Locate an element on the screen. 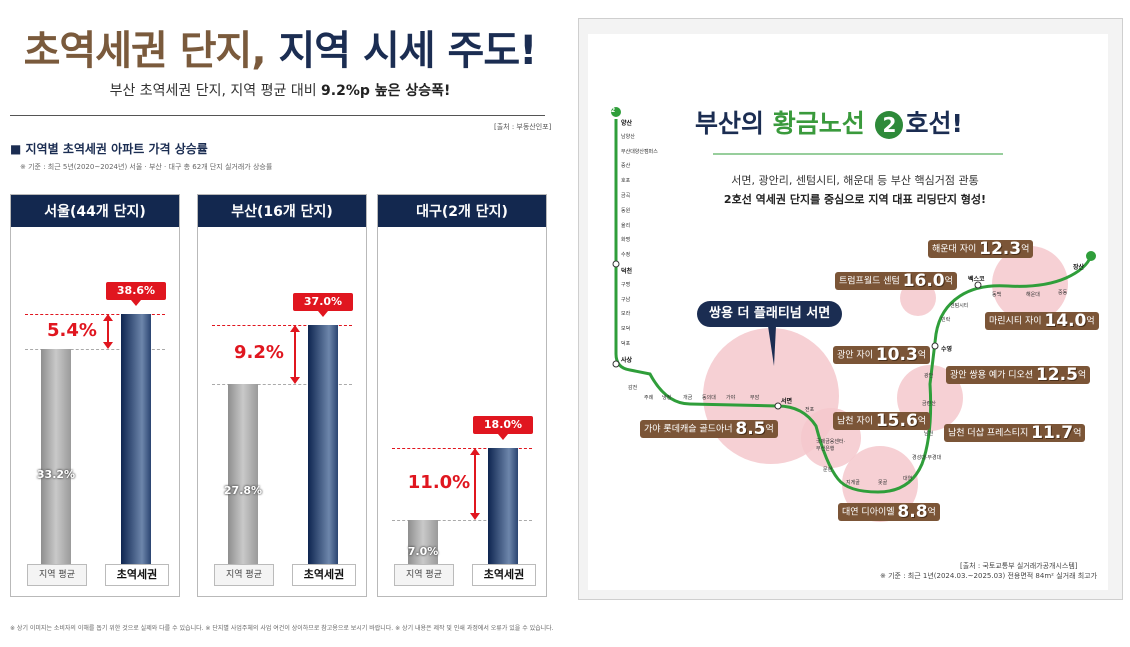  price-tag: 남천 더샵 프레스티지 11.7억 is located at coordinates (1015, 433).